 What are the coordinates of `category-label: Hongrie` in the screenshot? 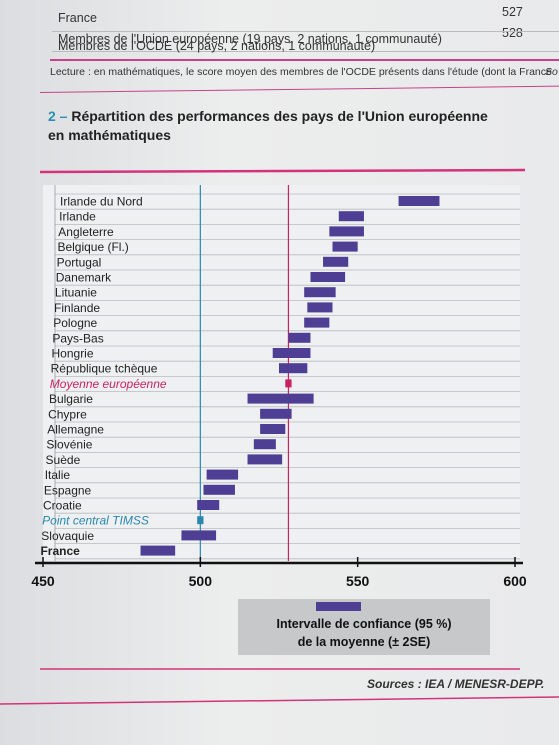 It's located at (73, 354).